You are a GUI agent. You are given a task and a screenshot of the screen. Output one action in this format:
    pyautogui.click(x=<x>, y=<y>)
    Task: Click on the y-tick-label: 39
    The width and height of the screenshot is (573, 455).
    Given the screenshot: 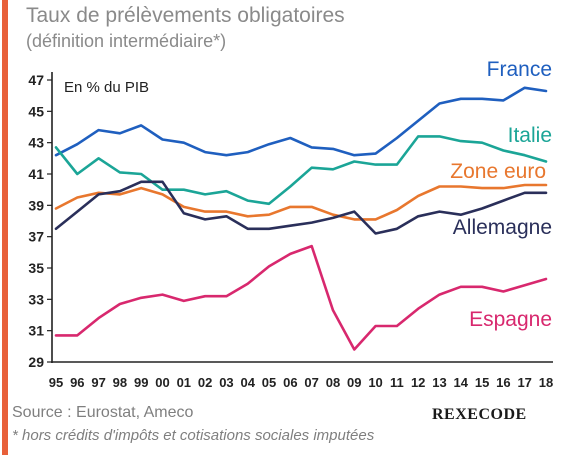 What is the action you would take?
    pyautogui.click(x=36, y=205)
    